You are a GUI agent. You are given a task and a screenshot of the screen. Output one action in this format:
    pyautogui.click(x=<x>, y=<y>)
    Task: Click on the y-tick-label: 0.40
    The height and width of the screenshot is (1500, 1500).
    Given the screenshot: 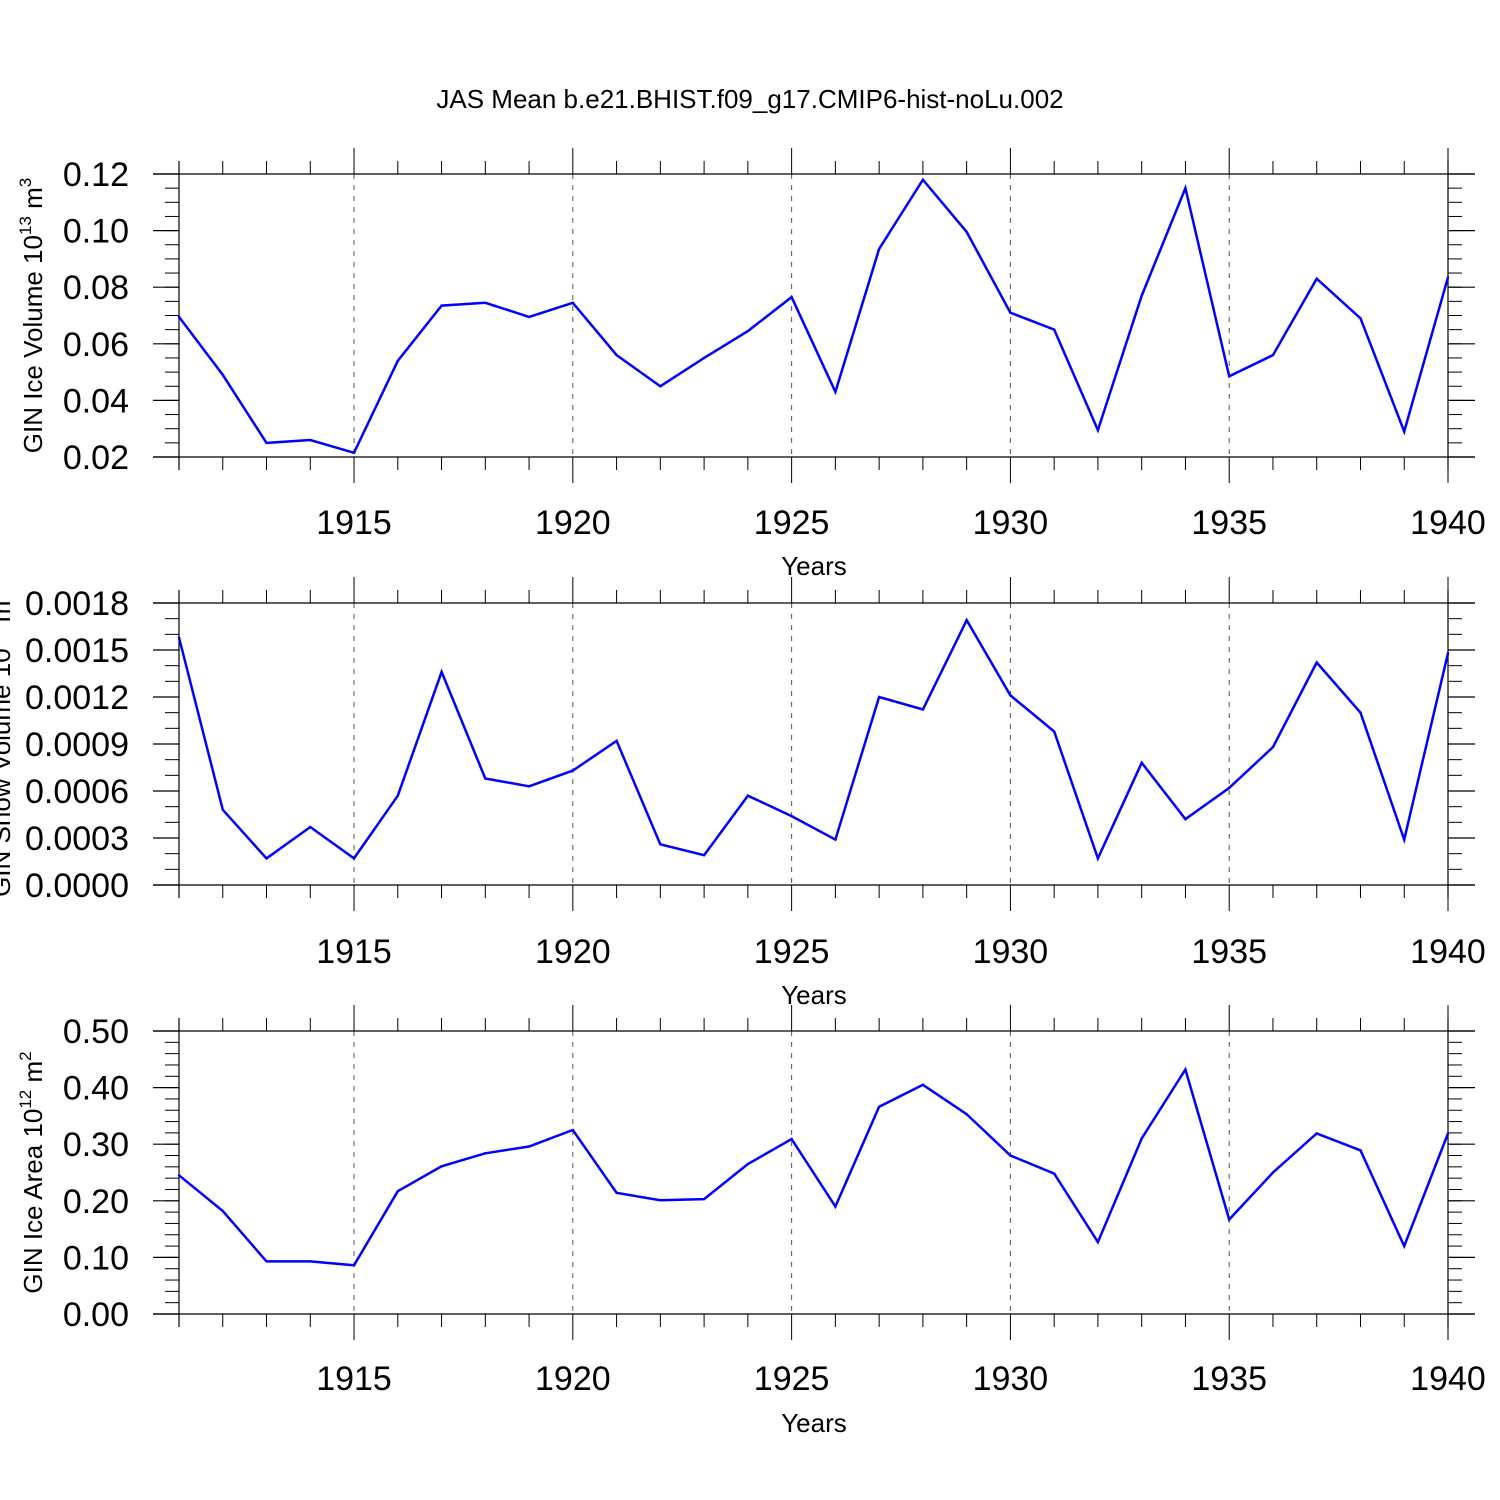 What is the action you would take?
    pyautogui.click(x=96, y=1089)
    